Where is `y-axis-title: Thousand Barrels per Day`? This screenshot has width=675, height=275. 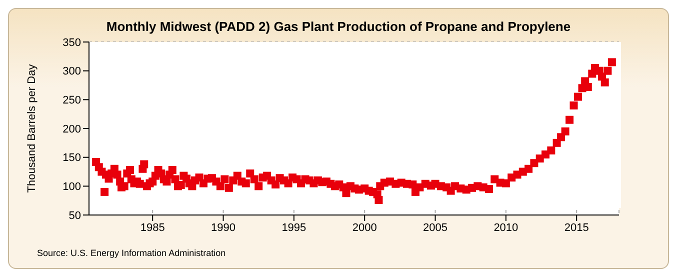
y-axis-title: Thousand Barrels per Day is located at coordinates (32, 128).